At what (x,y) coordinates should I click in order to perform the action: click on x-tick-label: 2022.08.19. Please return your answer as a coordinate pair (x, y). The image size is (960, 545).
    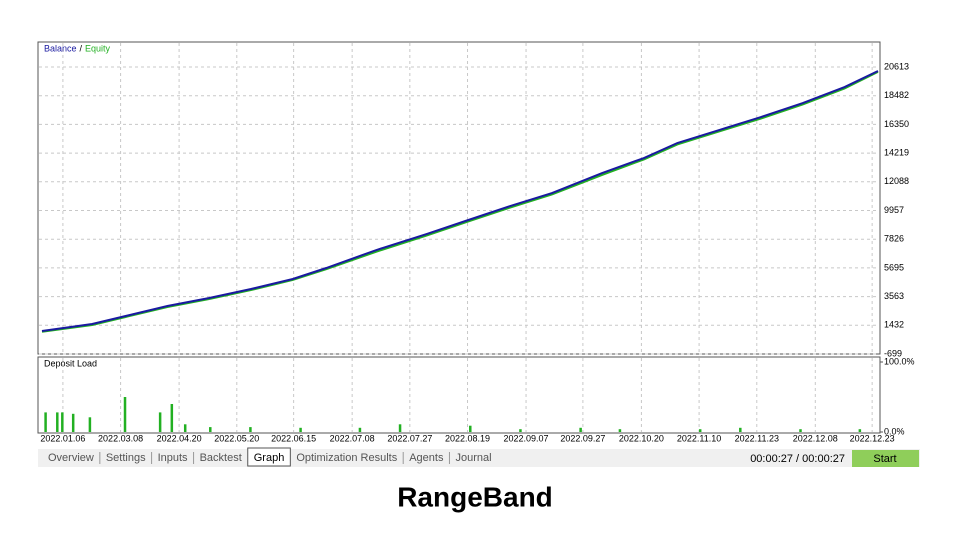
    Looking at the image, I should click on (467, 438).